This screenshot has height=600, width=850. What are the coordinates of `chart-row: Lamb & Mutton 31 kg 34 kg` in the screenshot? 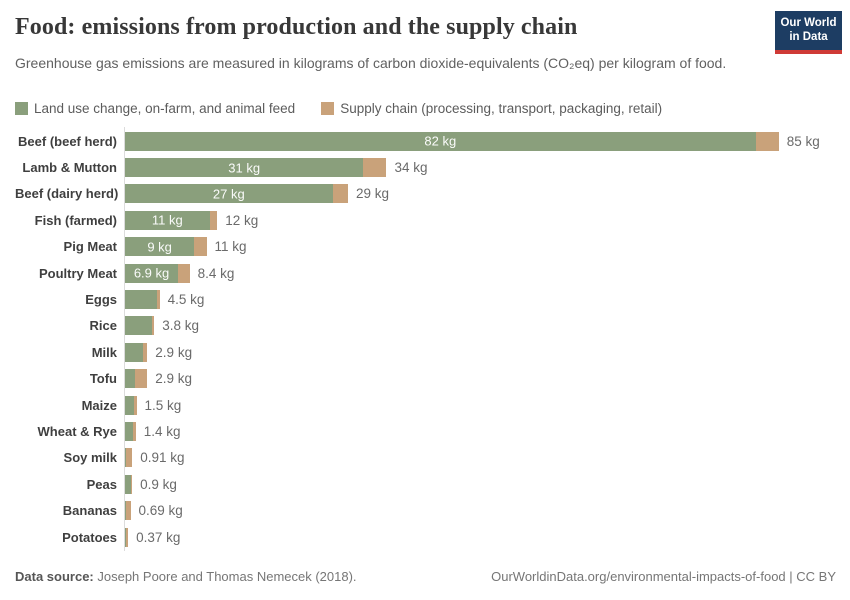 It's located at (429, 167).